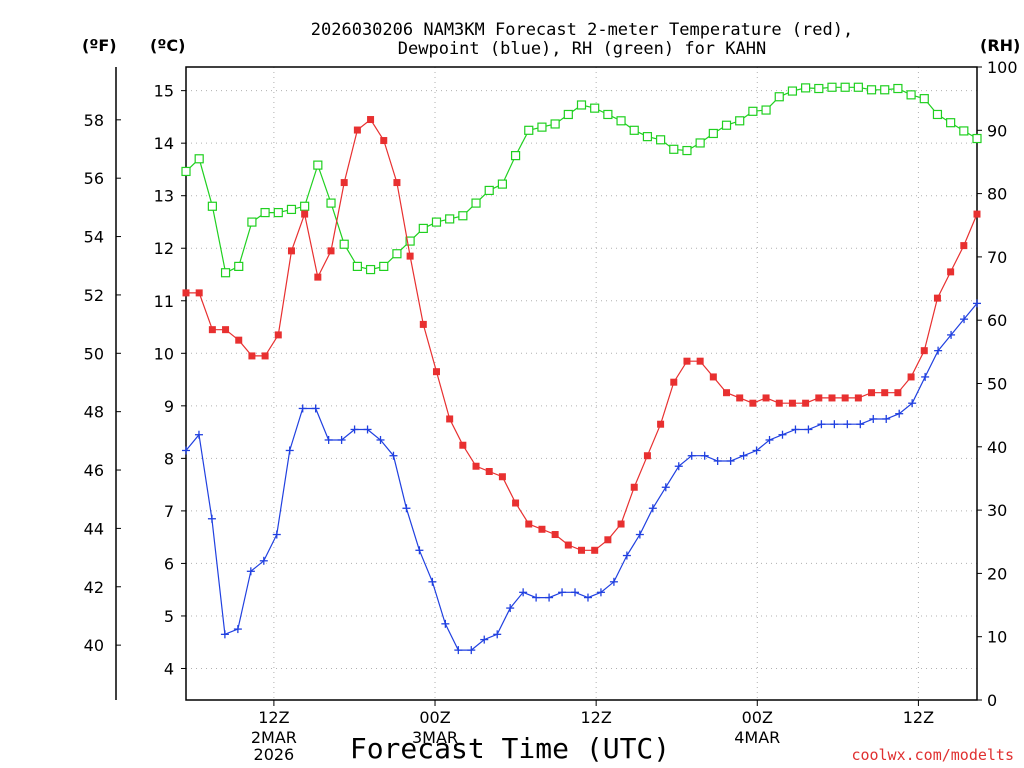  I want to click on celsius-tick-label: 13, so click(164, 196).